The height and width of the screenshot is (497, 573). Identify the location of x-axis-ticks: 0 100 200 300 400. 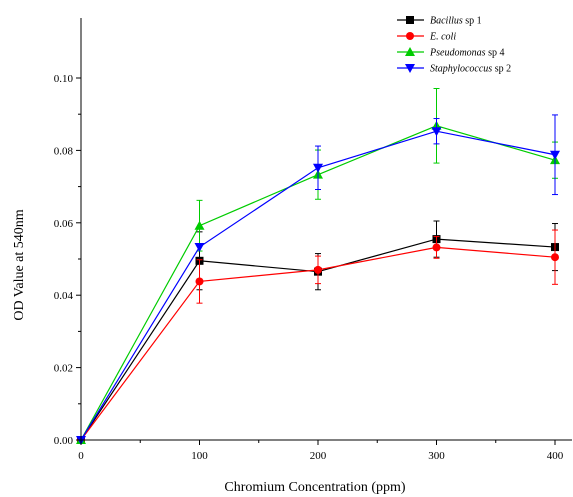
(321, 451).